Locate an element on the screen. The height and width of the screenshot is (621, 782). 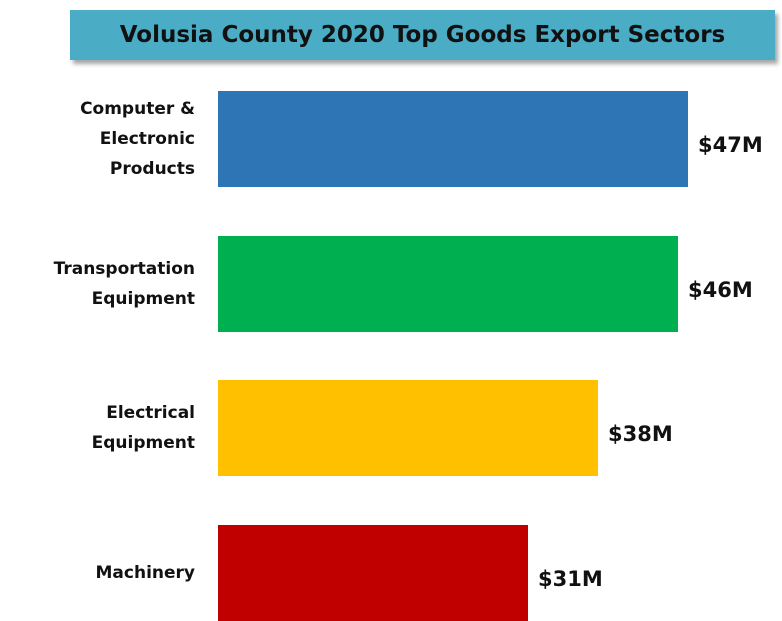
category-label: Transportation Equipment is located at coordinates (124, 283).